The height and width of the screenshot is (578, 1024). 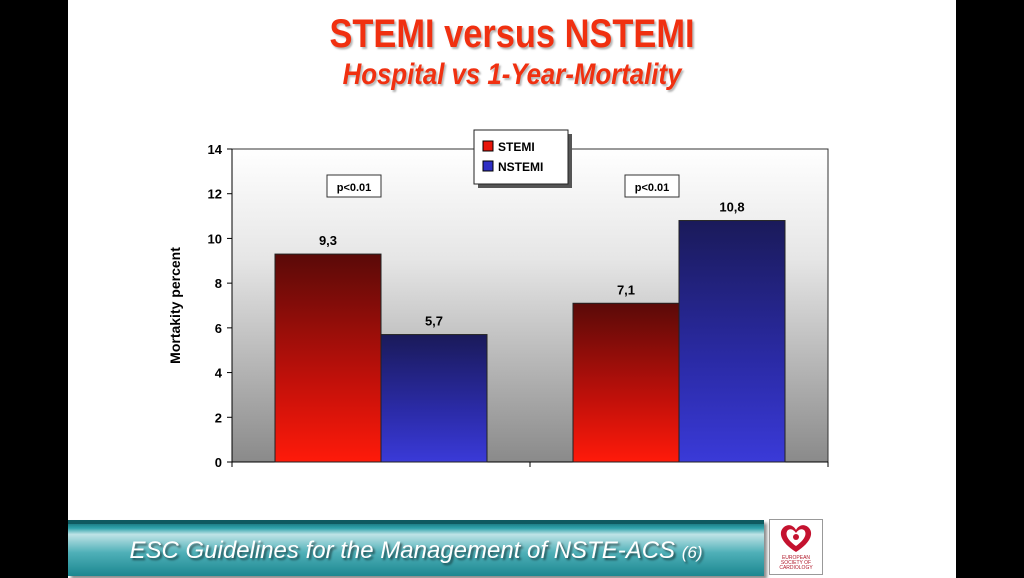 What do you see at coordinates (218, 328) in the screenshot?
I see `y-tick-label: 6` at bounding box center [218, 328].